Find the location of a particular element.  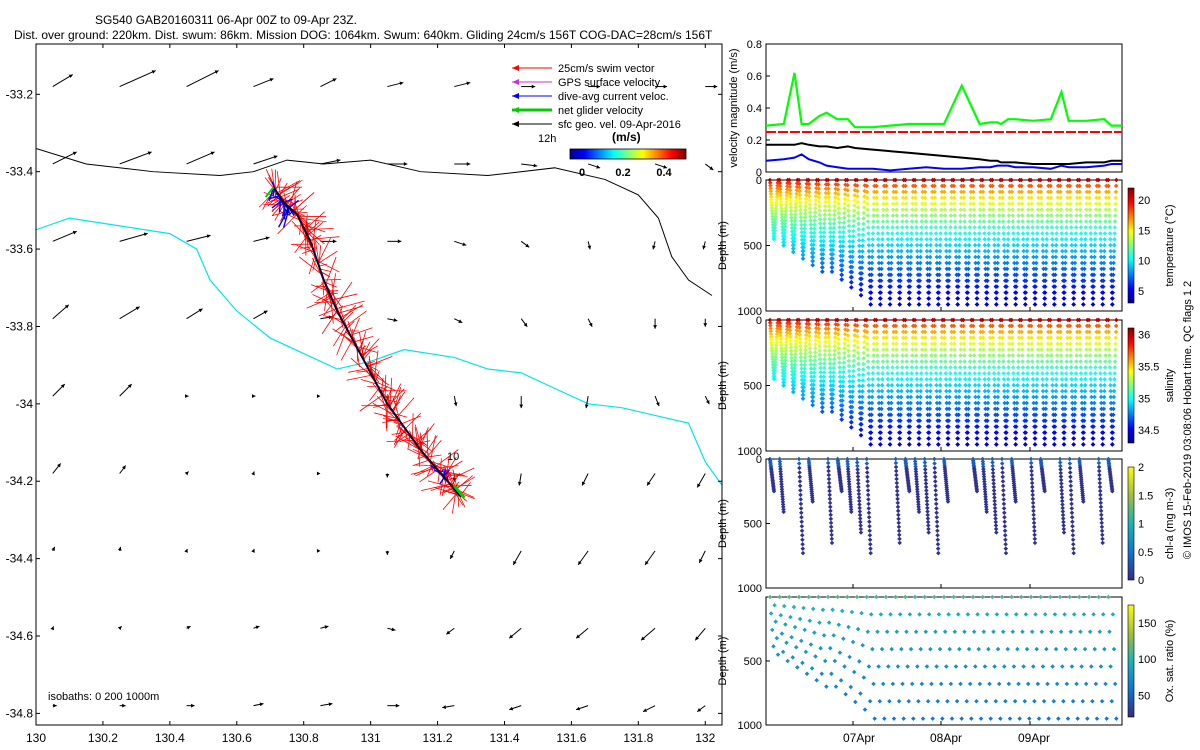

track-label-start: 0 is located at coordinates (289, 212).